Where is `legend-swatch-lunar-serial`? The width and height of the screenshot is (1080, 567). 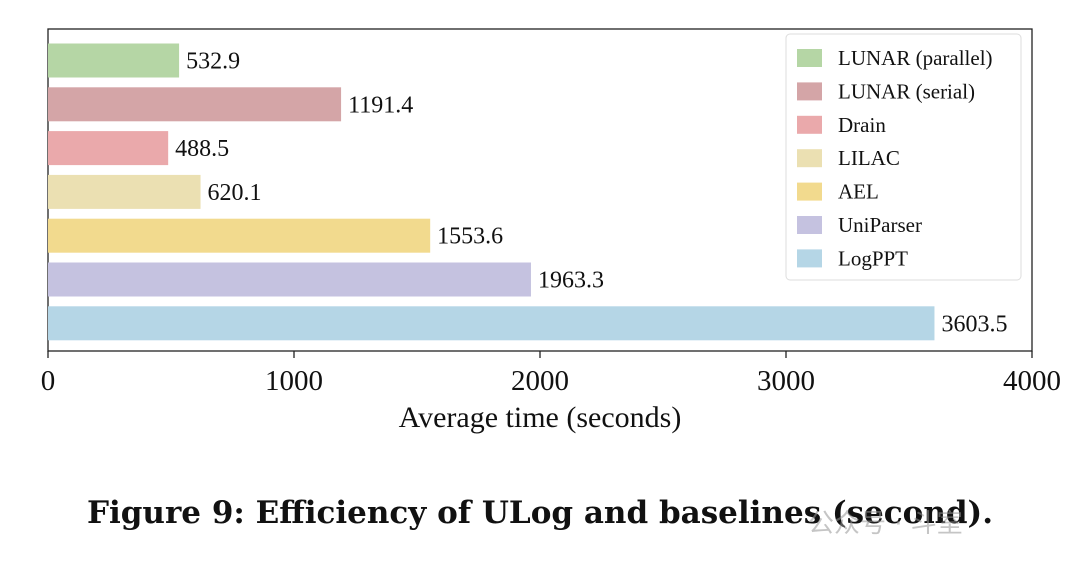 legend-swatch-lunar-serial is located at coordinates (809, 91).